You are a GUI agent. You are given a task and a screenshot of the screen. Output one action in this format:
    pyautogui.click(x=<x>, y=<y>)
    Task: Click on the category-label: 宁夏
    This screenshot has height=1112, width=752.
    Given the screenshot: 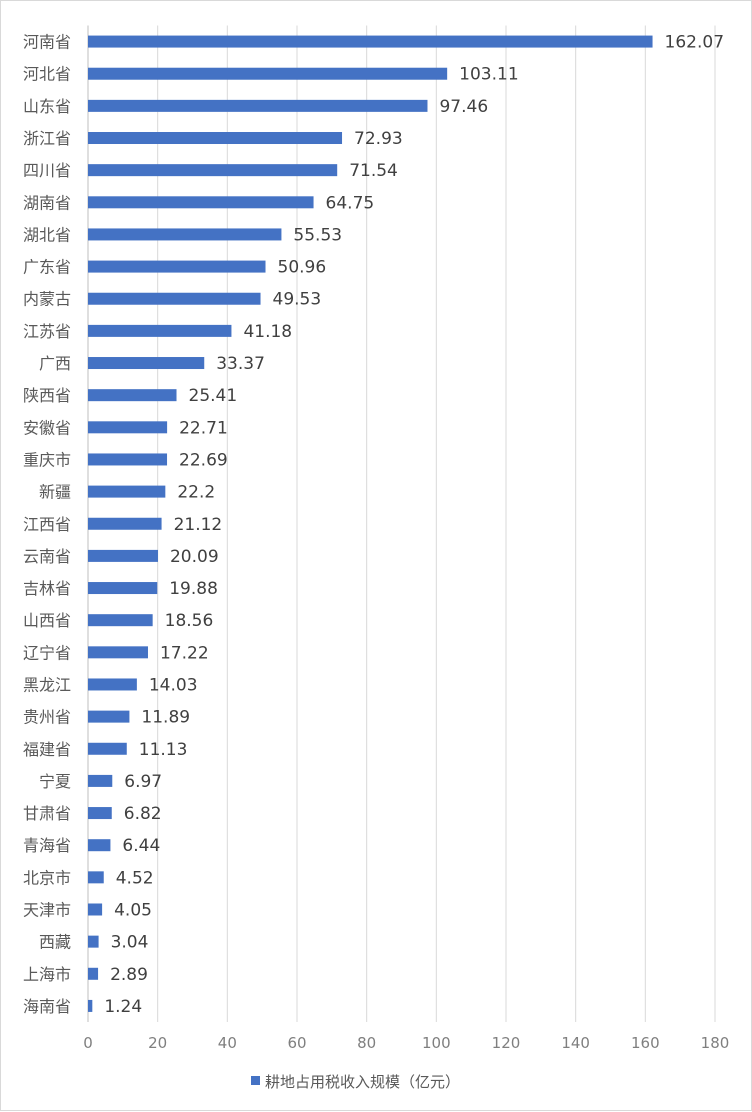 What is the action you would take?
    pyautogui.click(x=55, y=781)
    